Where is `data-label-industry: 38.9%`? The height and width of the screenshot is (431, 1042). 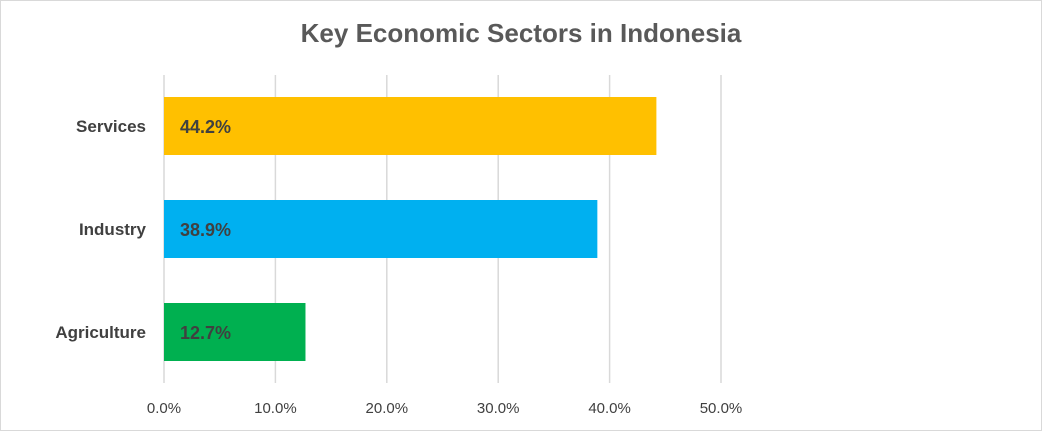
data-label-industry: 38.9% is located at coordinates (205, 230).